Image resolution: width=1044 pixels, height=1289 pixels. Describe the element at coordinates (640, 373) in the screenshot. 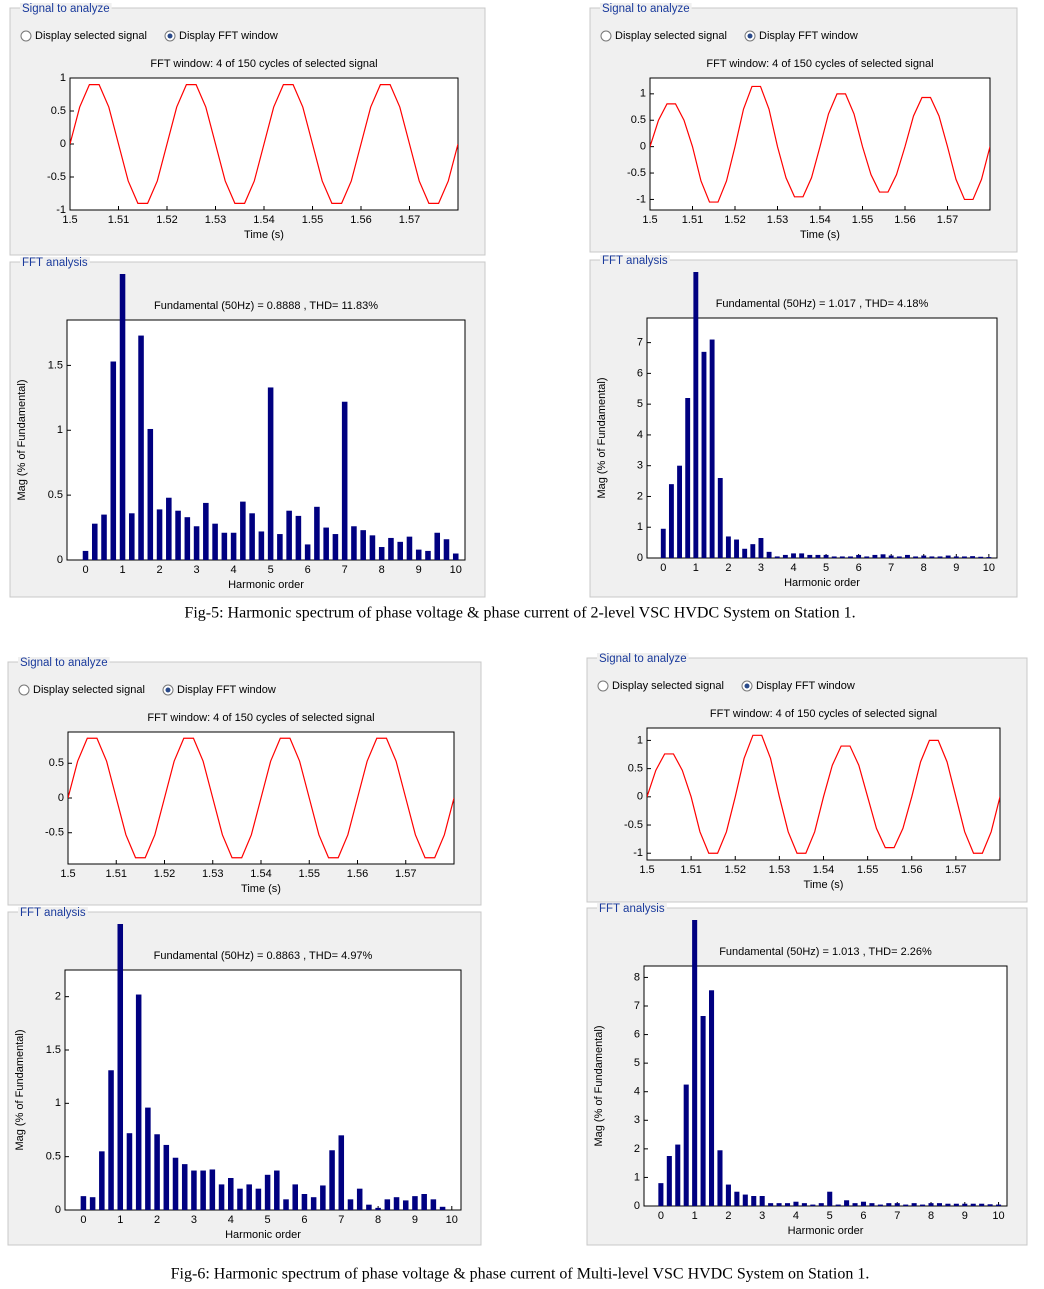

I see `y-tick-label: 6` at that location.